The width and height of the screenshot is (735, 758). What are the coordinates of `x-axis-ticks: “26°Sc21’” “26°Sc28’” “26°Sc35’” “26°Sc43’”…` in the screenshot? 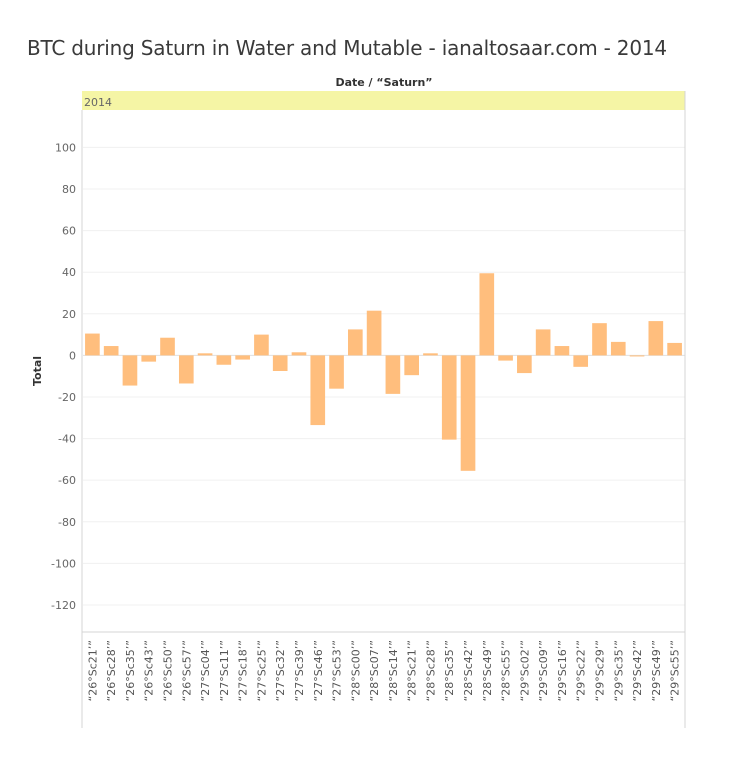 It's located at (383, 670).